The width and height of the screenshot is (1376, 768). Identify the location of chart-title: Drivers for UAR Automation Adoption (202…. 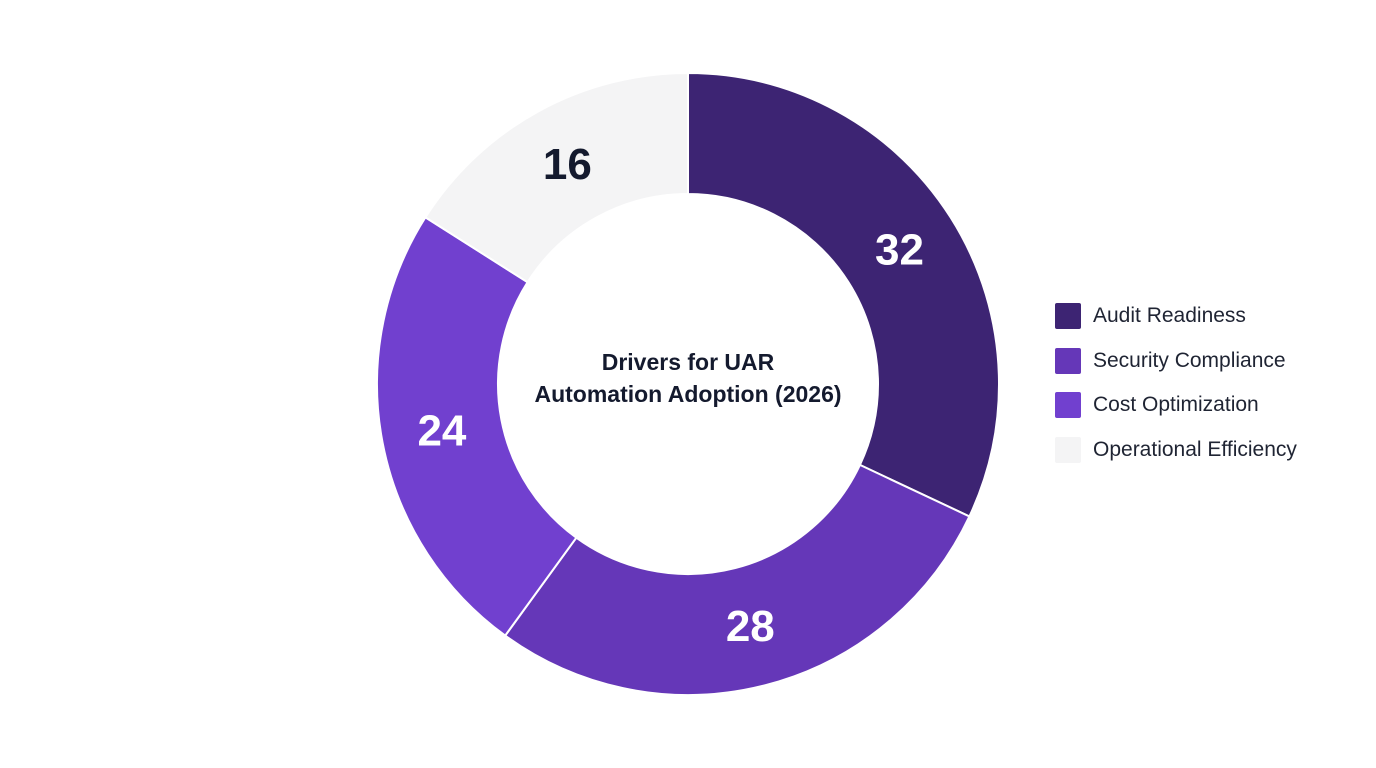
(688, 378).